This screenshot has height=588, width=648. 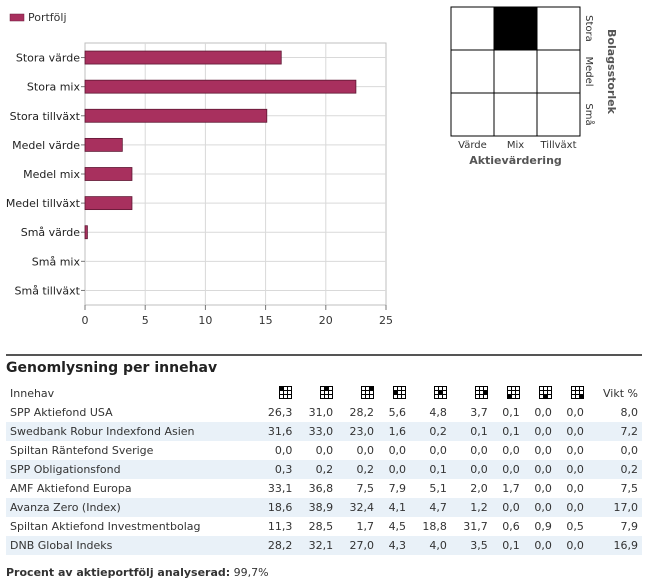 I want to click on y-tick-label: Medel värde, so click(x=46, y=145).